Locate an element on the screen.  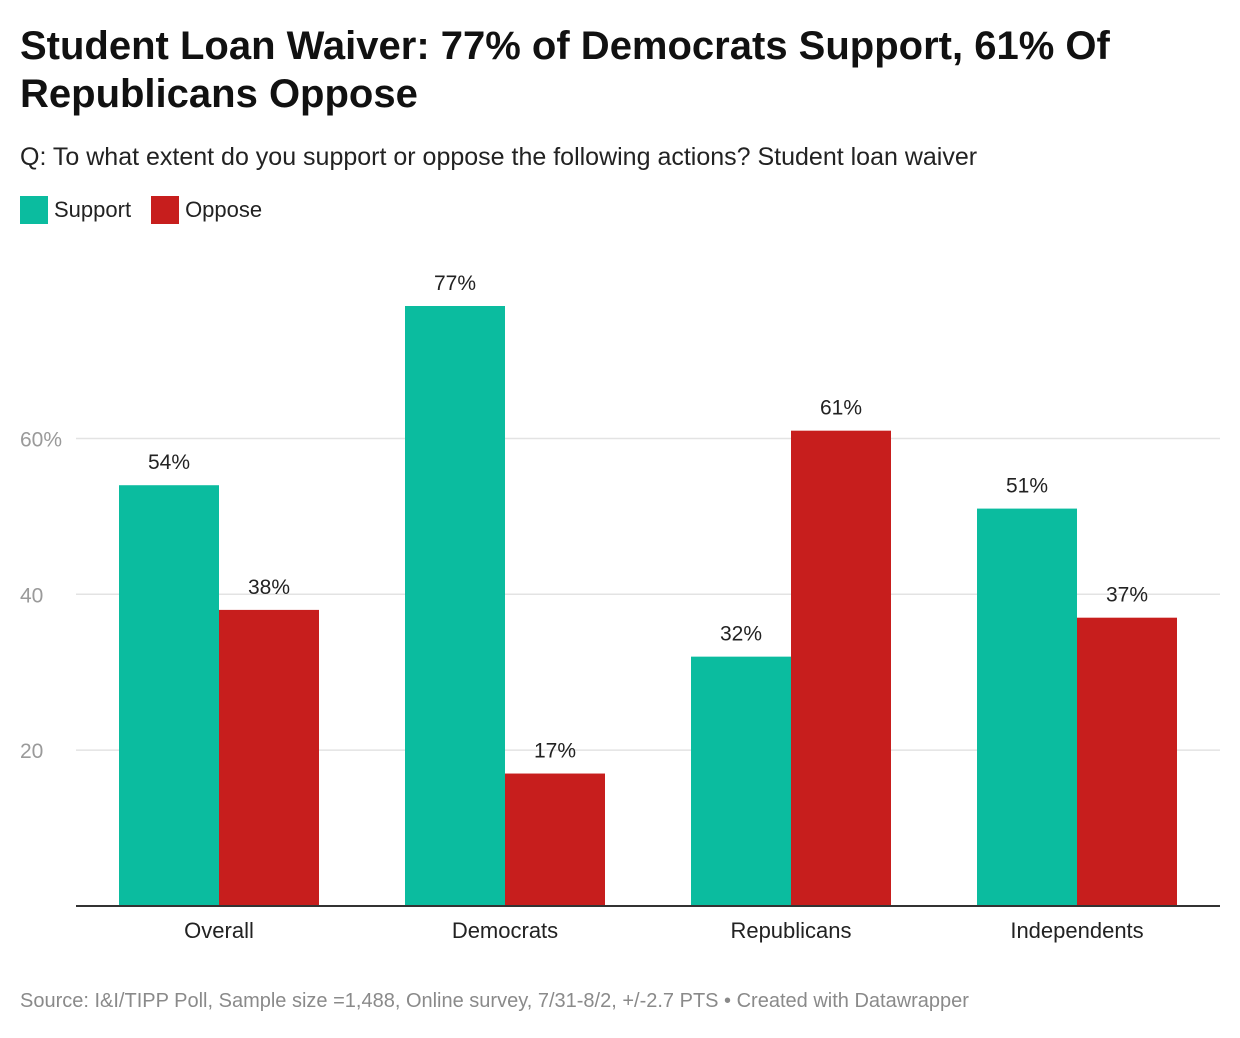
y-tick-label: 20 is located at coordinates (31, 751).